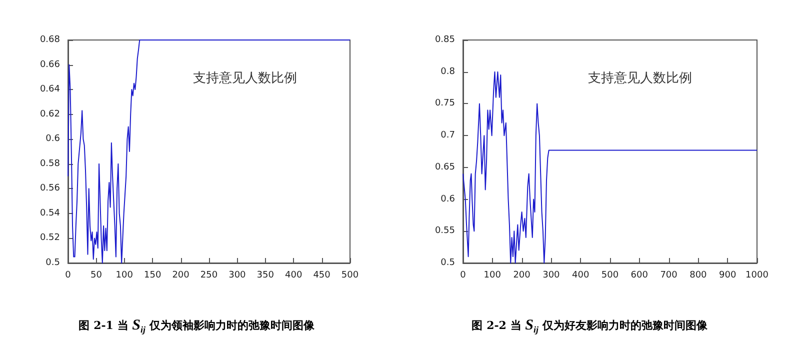 The width and height of the screenshot is (786, 344). I want to click on y-tick-label: 0.8, so click(448, 71).